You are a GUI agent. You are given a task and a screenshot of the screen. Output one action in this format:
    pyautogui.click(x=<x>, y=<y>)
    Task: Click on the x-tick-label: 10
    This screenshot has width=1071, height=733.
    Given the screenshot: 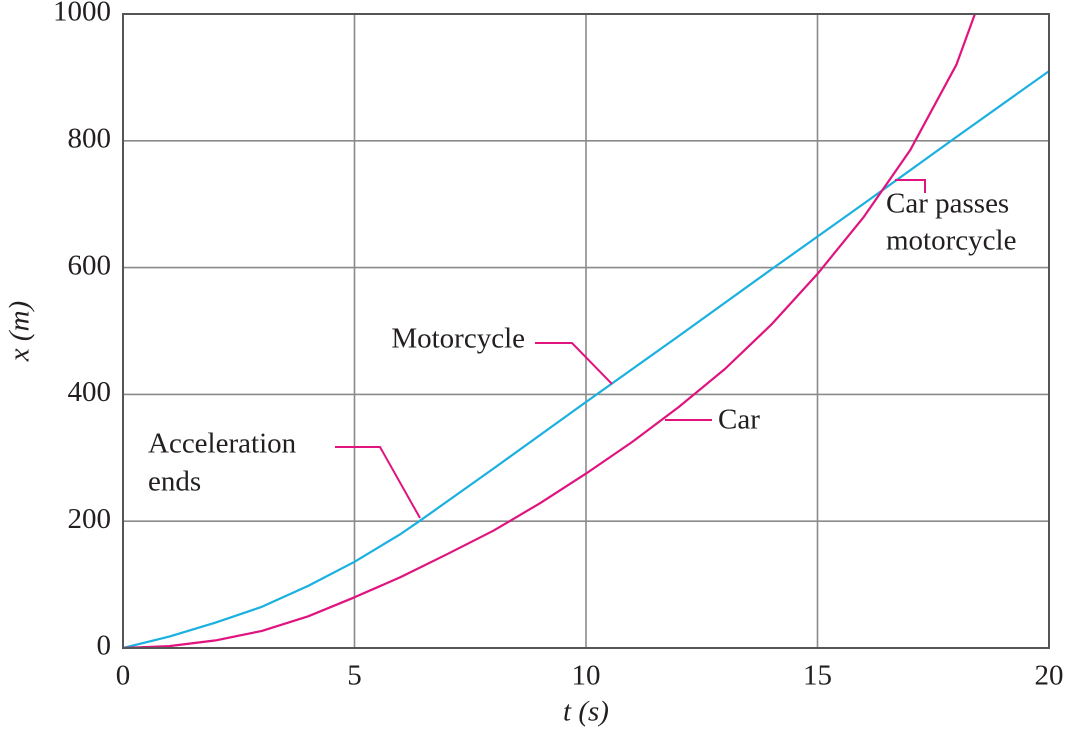 What is the action you would take?
    pyautogui.click(x=586, y=676)
    